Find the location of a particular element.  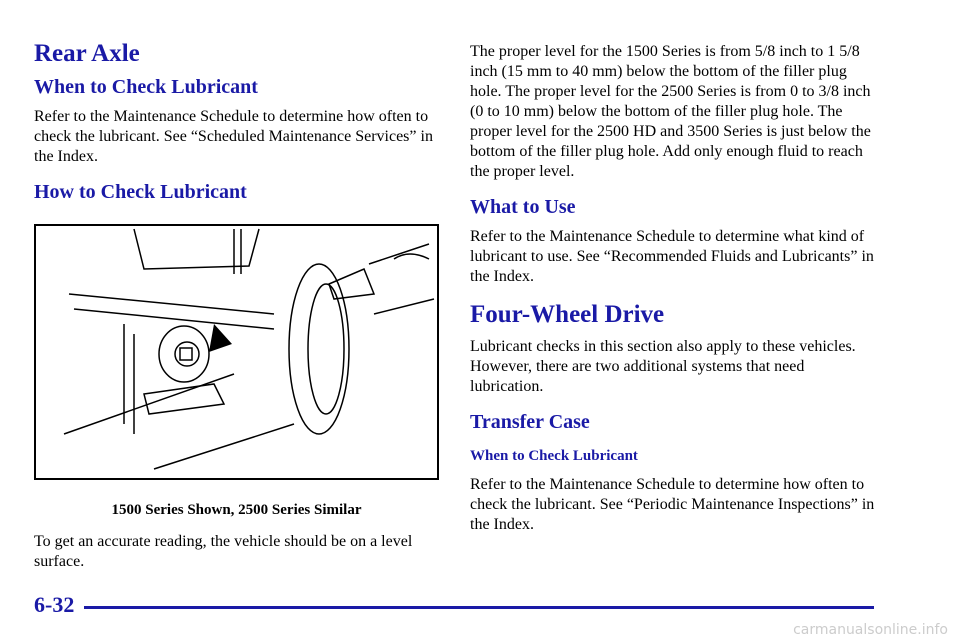

title: Four-Wheel Drive is located at coordinates (567, 314).